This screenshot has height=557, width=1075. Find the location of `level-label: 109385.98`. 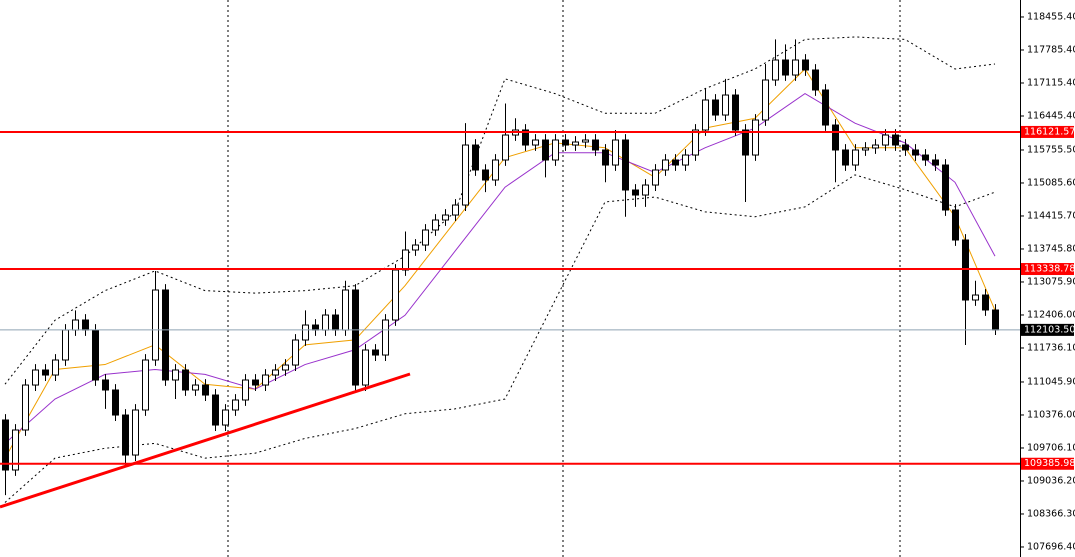

level-label: 109385.98 is located at coordinates (1049, 463).